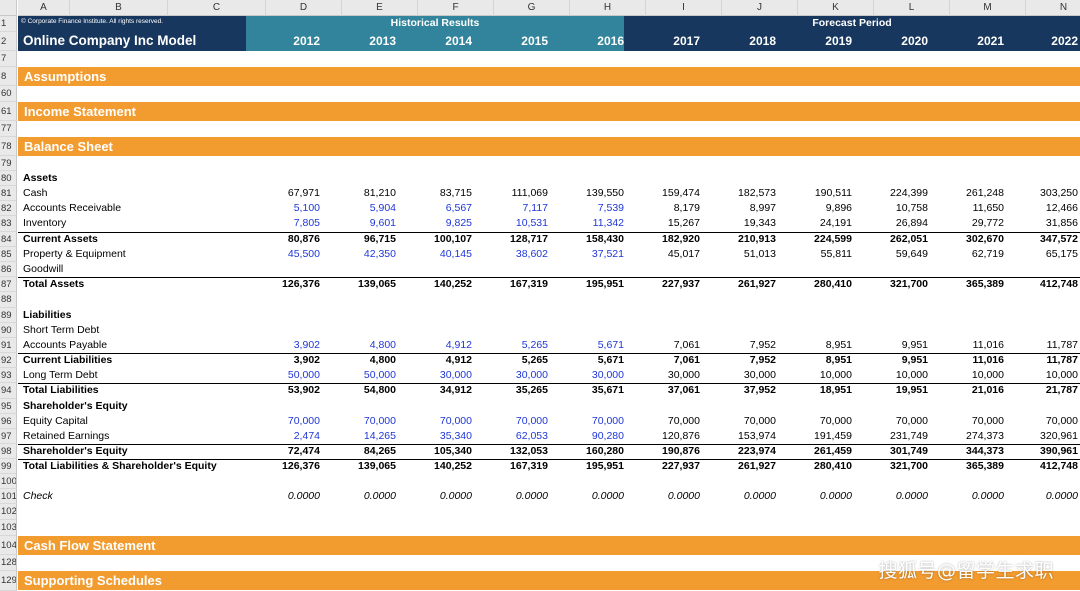  Describe the element at coordinates (838, 208) in the screenshot. I see `value-cell: 9,896` at that location.